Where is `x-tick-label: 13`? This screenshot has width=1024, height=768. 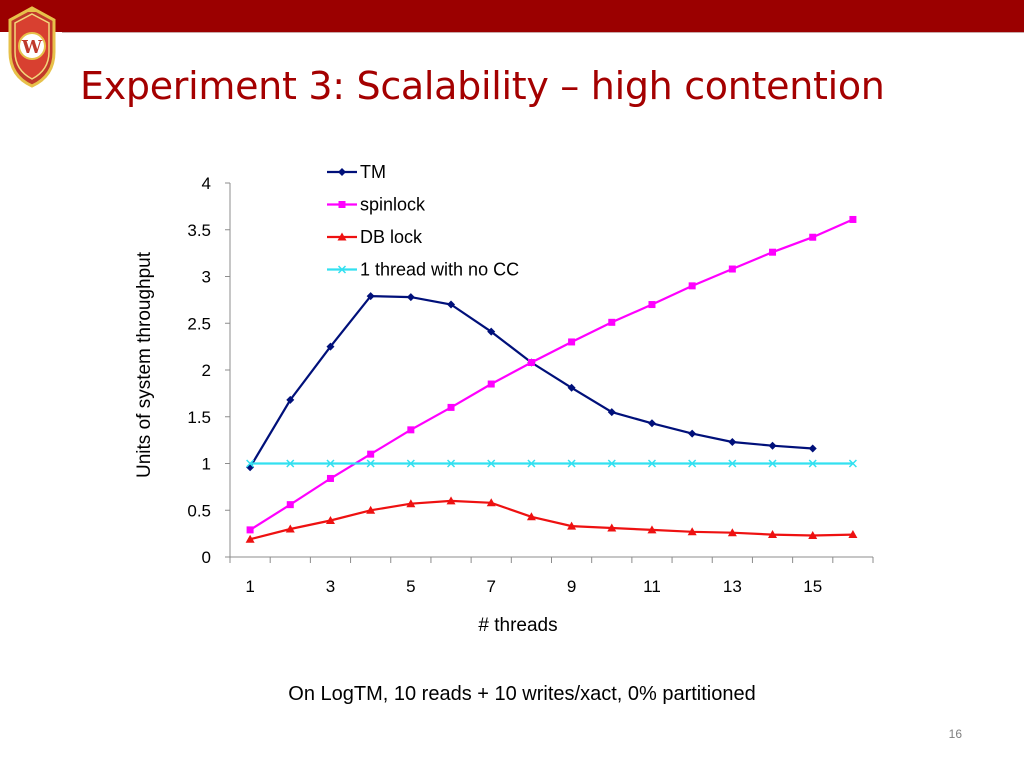 x-tick-label: 13 is located at coordinates (732, 586).